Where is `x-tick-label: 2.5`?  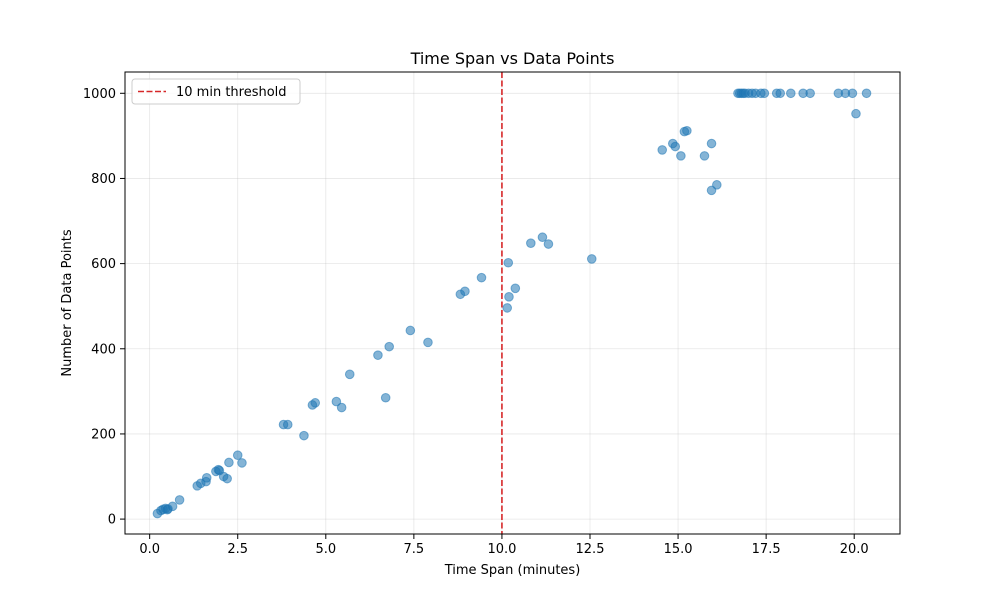
x-tick-label: 2.5 is located at coordinates (237, 549).